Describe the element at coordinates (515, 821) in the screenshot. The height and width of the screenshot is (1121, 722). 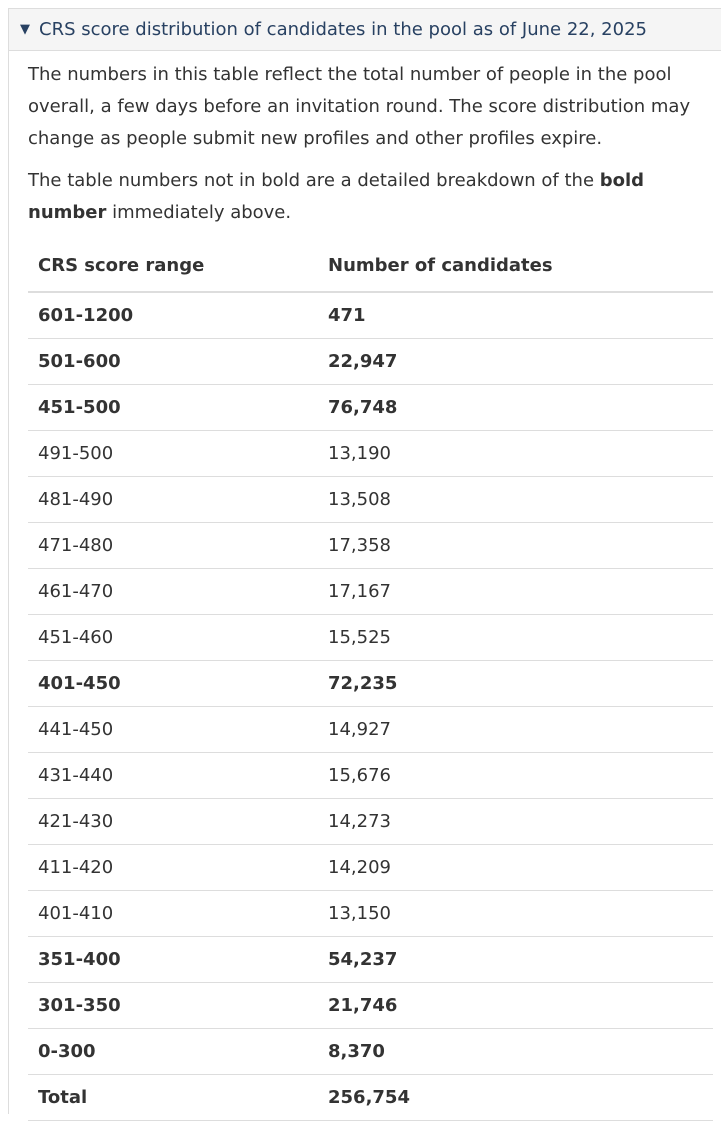
I see `candidate-count-cell: 14,273` at that location.